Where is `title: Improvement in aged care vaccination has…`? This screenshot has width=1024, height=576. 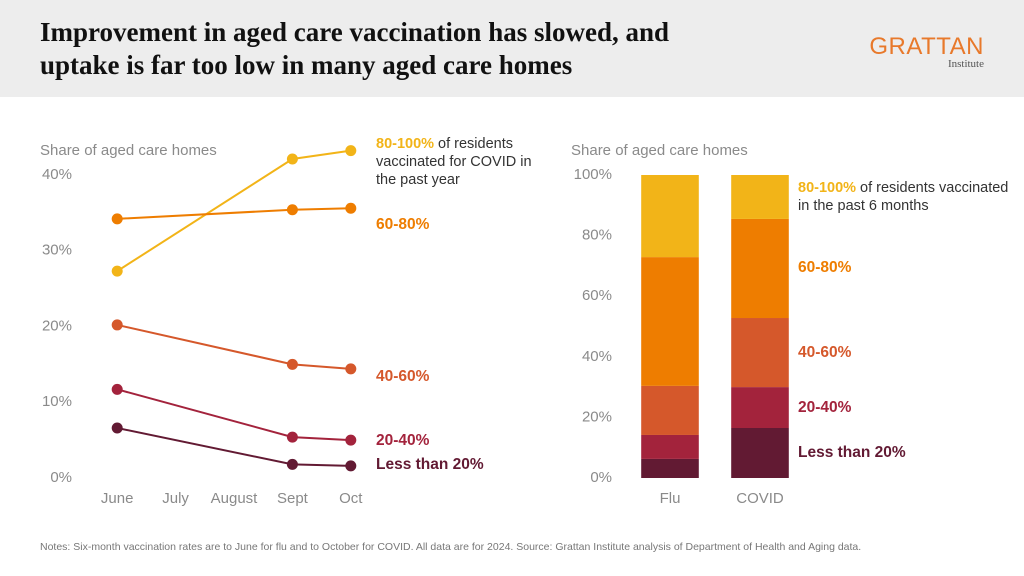 title: Improvement in aged care vaccination has… is located at coordinates (355, 48).